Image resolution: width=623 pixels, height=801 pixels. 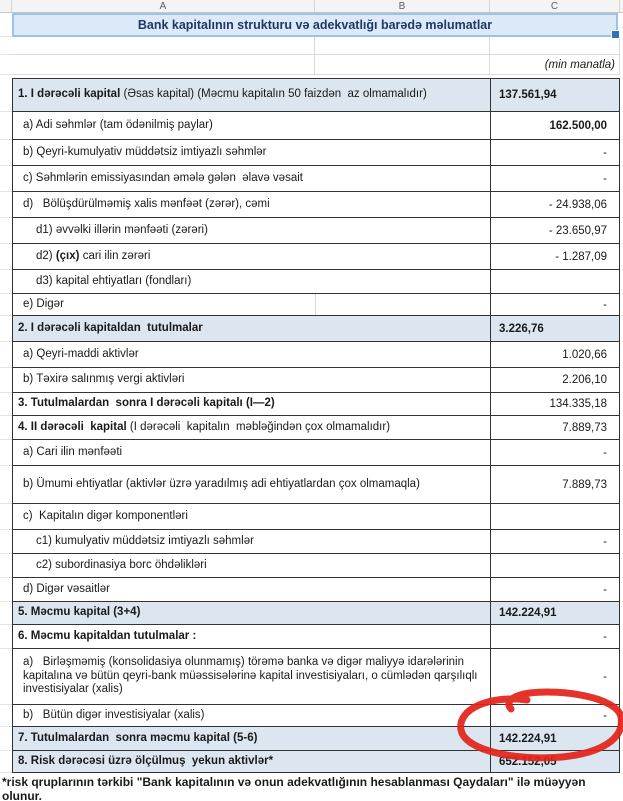 I want to click on row-label-cell: d3) kapital ehtiyatları (fondları), so click(x=251, y=282).